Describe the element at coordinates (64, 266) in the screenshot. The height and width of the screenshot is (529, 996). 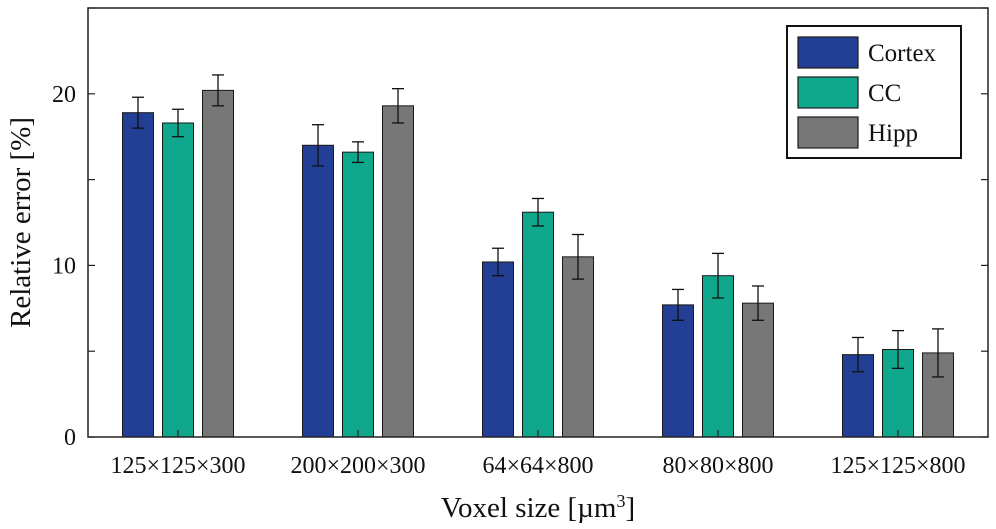
I see `y-tick-label: 10` at that location.